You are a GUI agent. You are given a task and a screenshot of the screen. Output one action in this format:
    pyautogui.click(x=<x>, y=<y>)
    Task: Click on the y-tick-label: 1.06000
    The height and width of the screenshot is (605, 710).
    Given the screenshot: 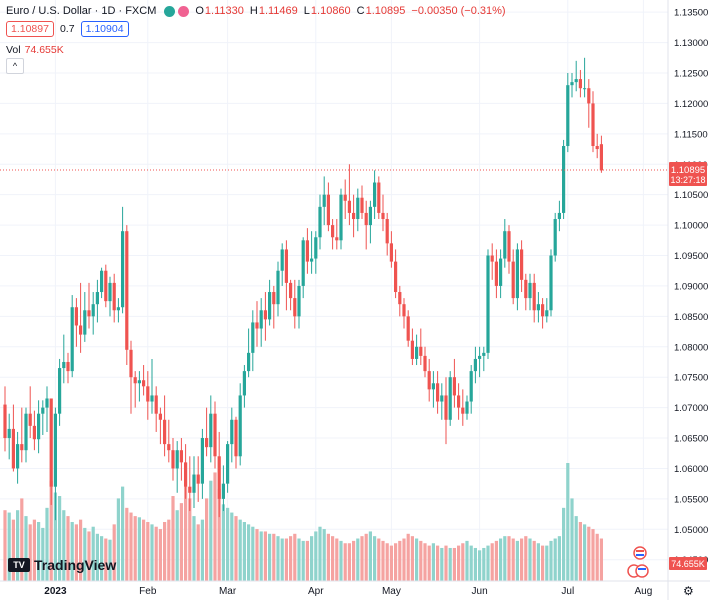 What is the action you would take?
    pyautogui.click(x=691, y=469)
    